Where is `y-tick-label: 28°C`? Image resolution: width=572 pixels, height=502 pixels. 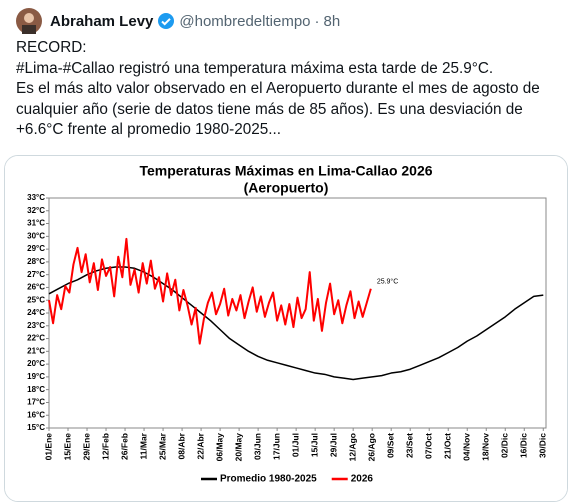 y-tick-label: 28°C is located at coordinates (36, 261).